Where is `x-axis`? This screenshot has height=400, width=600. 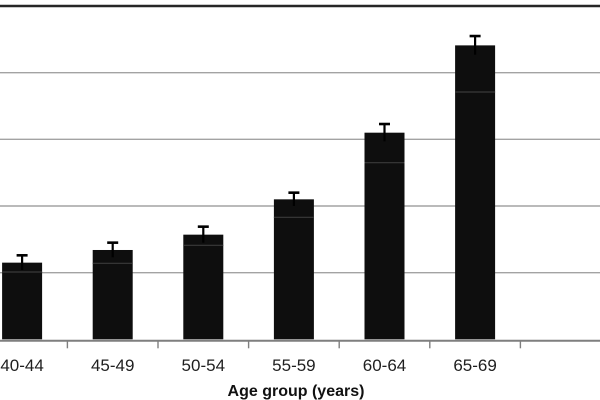 x-axis is located at coordinates (300, 344).